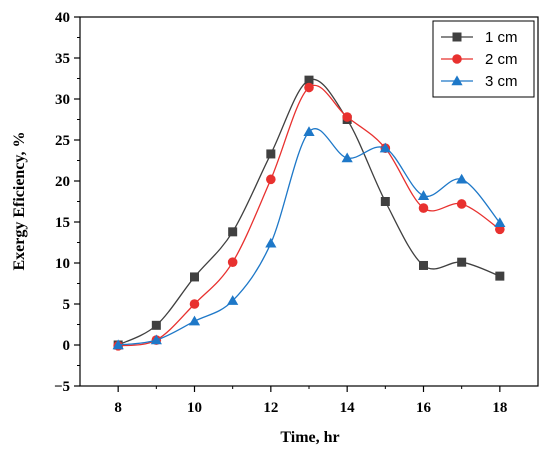  What do you see at coordinates (62, 141) in the screenshot?
I see `y-tick-label: 25` at bounding box center [62, 141].